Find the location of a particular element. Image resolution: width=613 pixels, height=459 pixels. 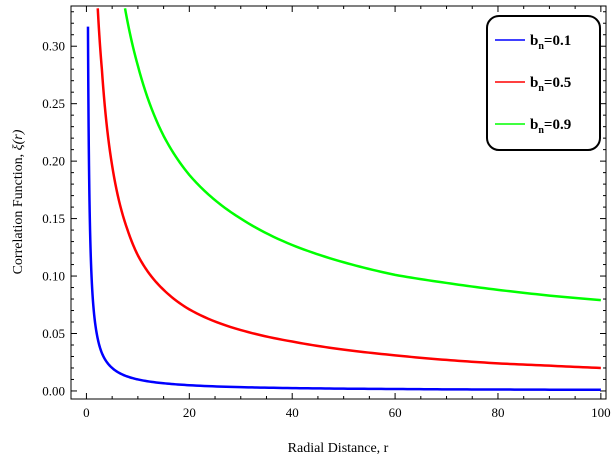

legend-box is located at coordinates (543, 83).